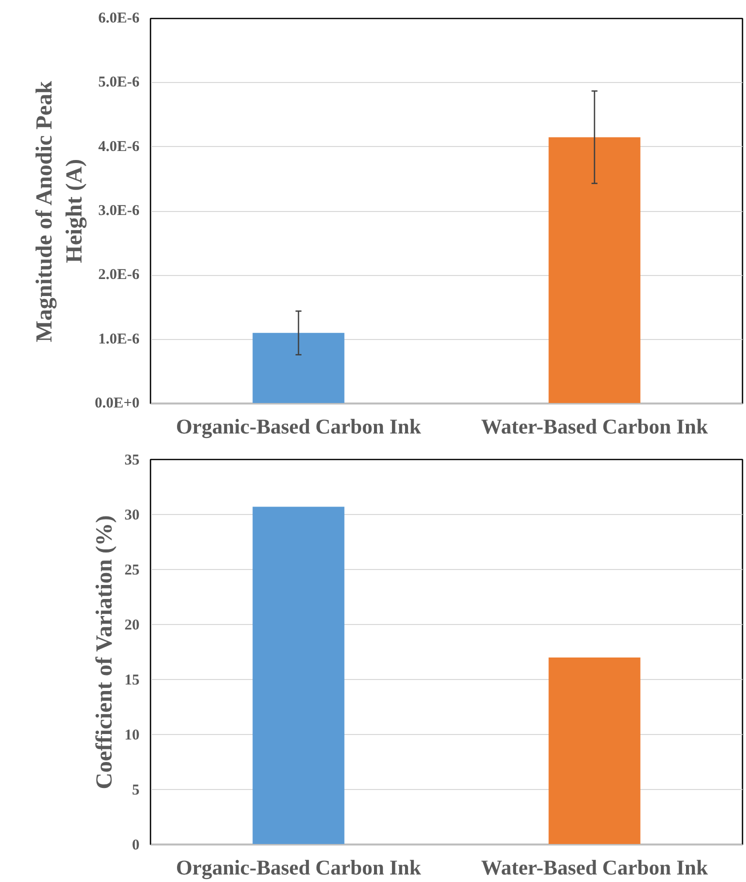  Describe the element at coordinates (132, 626) in the screenshot. I see `y-tick-label: 20` at that location.